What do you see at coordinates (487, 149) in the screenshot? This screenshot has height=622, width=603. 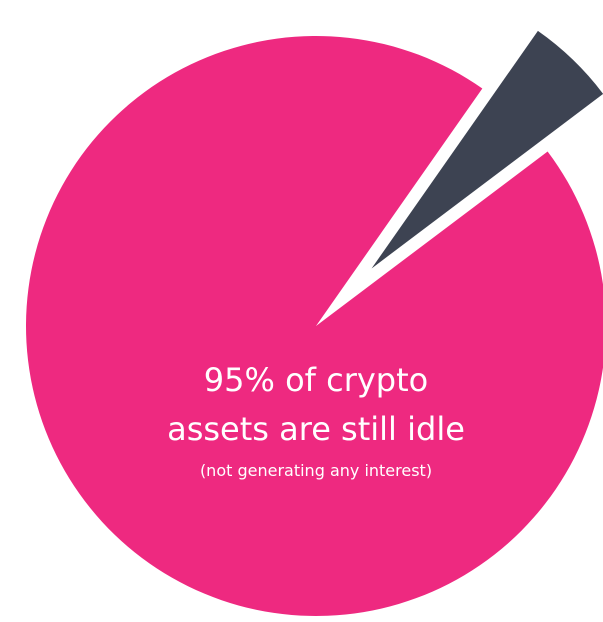 I see `pie-slice-other` at bounding box center [487, 149].